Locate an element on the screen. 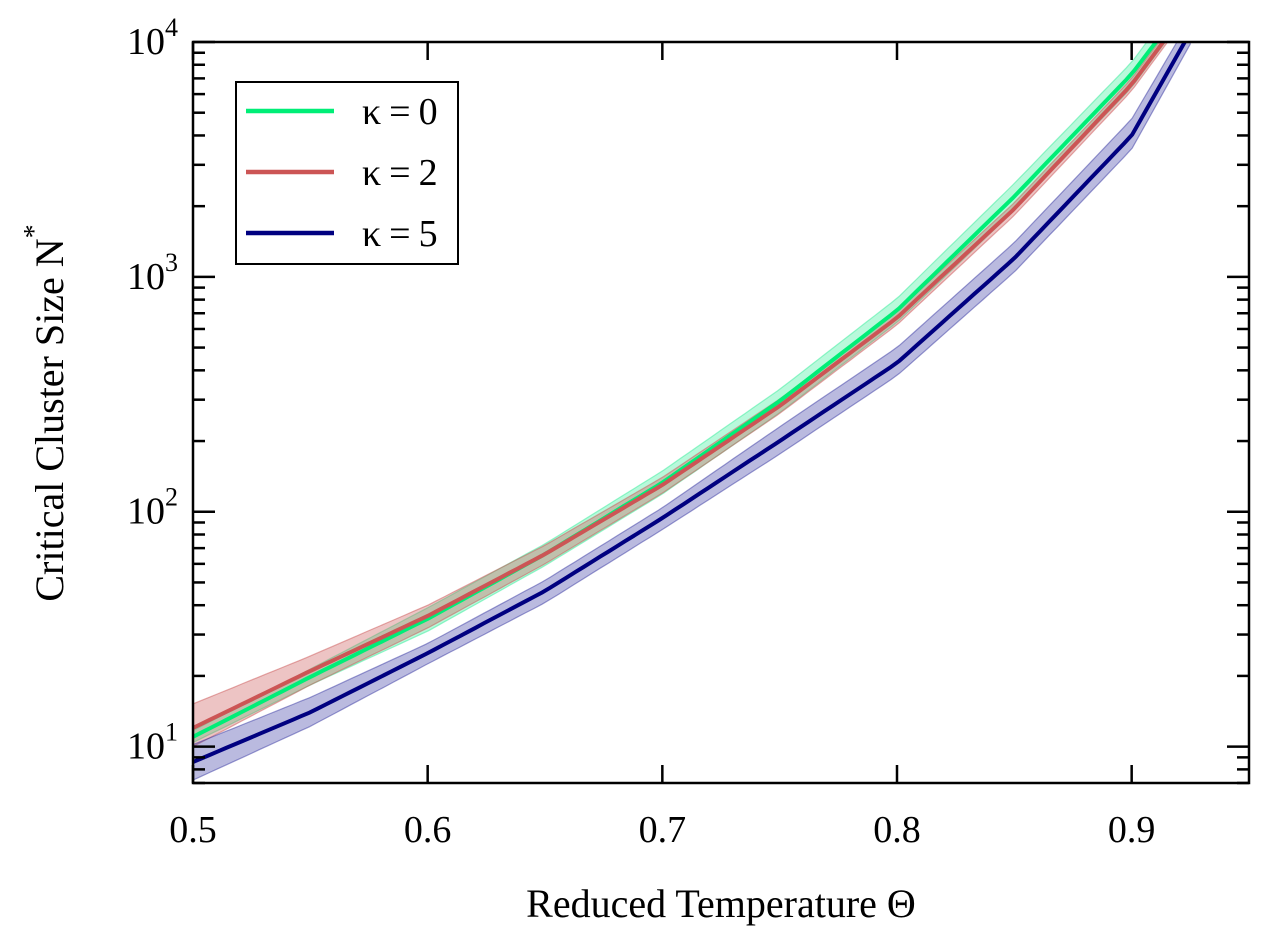 The image size is (1269, 949). legend-label: κ = 2 is located at coordinates (400, 173).